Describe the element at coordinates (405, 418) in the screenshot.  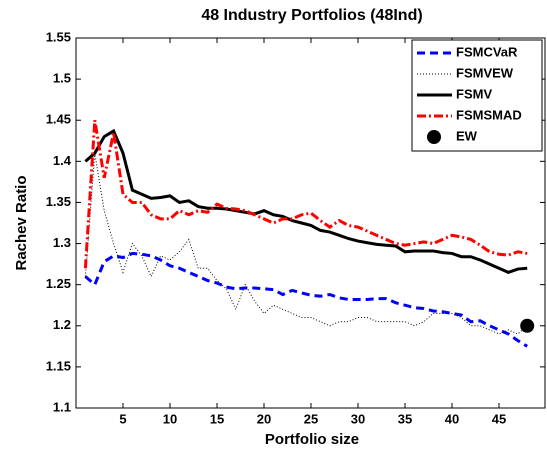
I see `x-tick-label: 35` at that location.